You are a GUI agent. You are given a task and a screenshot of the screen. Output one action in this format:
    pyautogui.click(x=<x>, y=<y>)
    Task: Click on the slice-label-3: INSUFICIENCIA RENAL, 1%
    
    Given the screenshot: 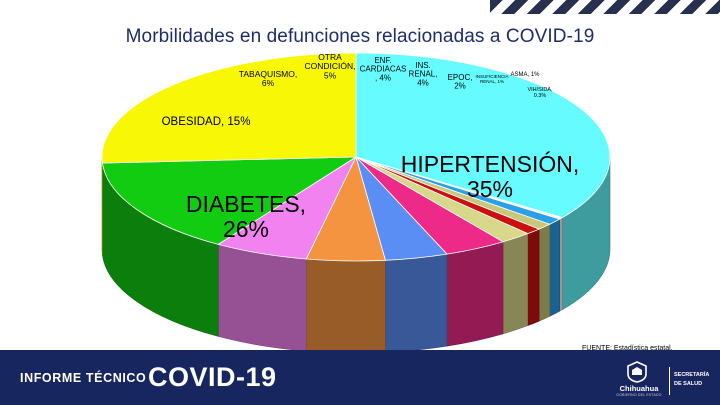 What is the action you would take?
    pyautogui.click(x=491, y=79)
    